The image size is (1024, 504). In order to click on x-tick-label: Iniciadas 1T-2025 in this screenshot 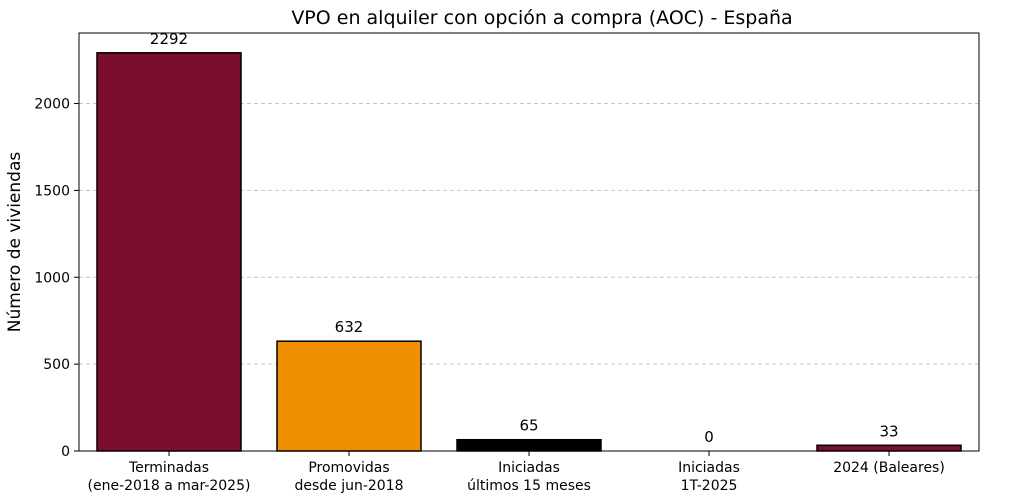, I will do `click(709, 477)`.